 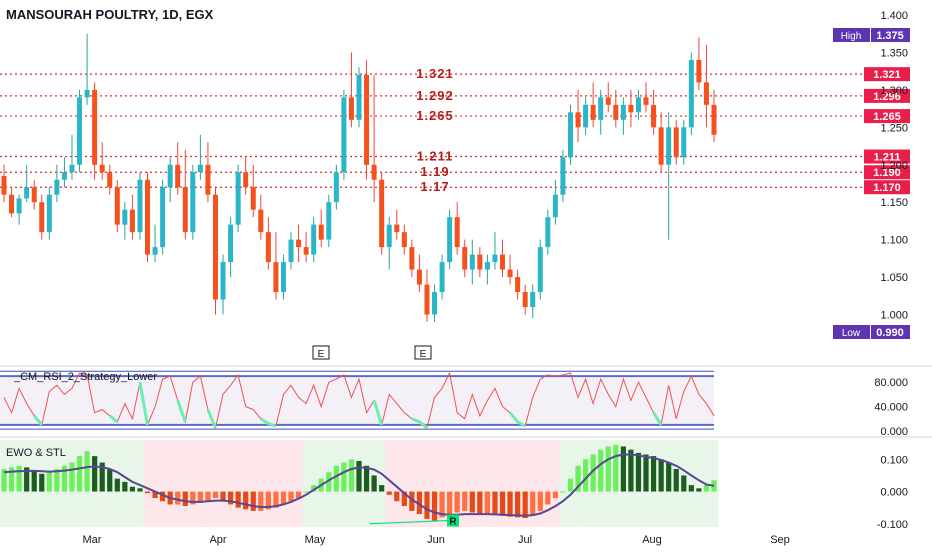 What do you see at coordinates (851, 36) in the screenshot?
I see `extreme-label: High` at bounding box center [851, 36].